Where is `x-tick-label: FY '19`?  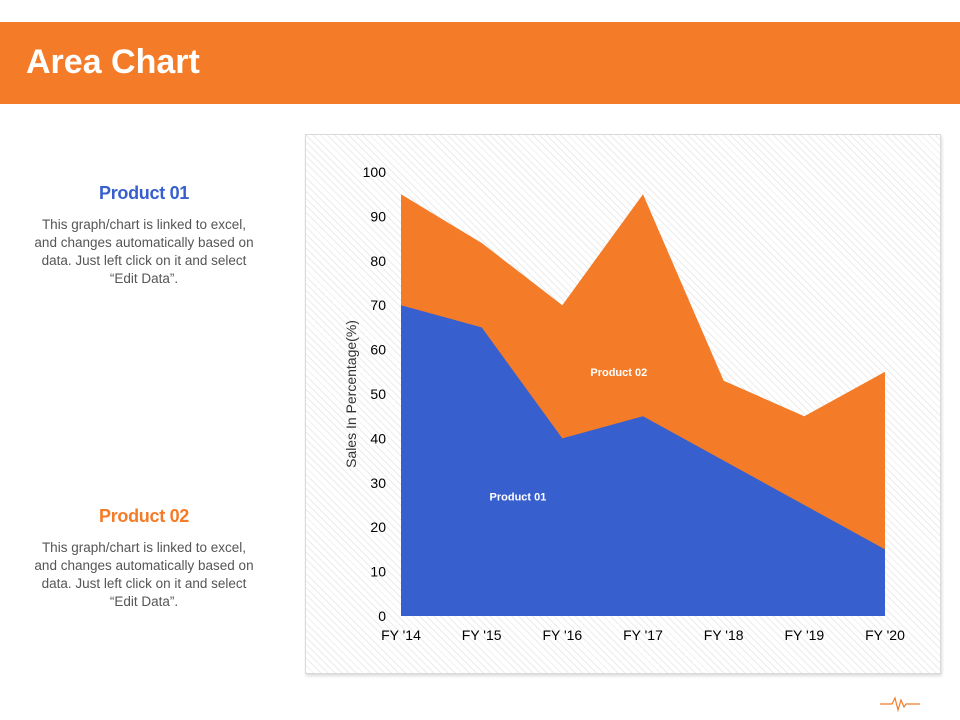 x-tick-label: FY '19 is located at coordinates (804, 635).